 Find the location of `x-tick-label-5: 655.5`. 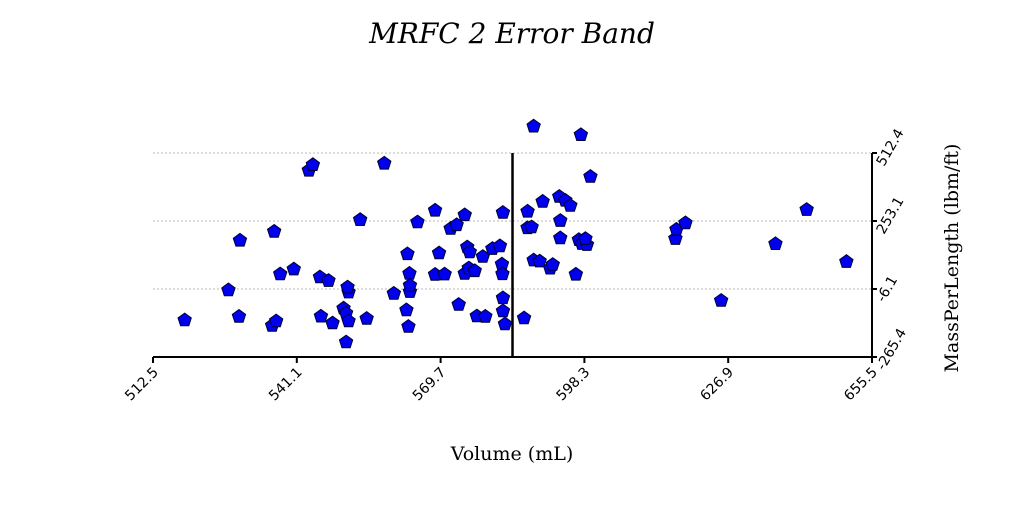

x-tick-label-5: 655.5 is located at coordinates (861, 385).